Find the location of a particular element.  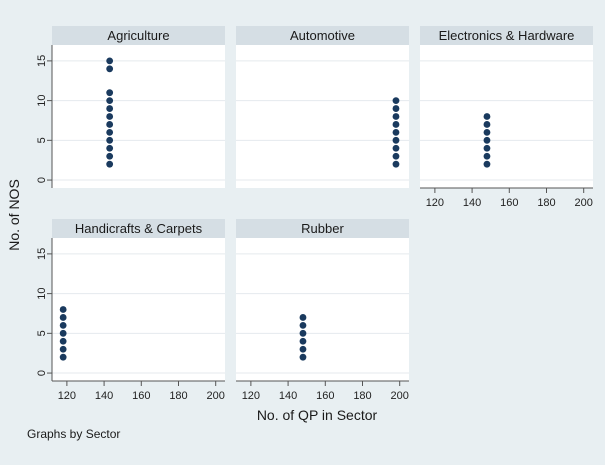

panel-title: Agriculture is located at coordinates (138, 35).